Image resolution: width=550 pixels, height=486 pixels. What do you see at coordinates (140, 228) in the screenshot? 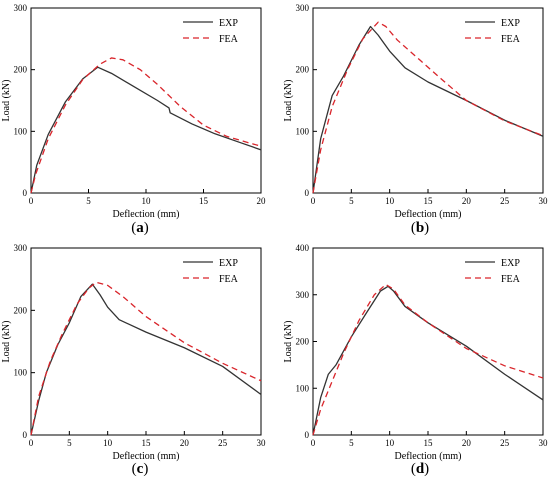
I see `panel-label: (a)` at bounding box center [140, 228].